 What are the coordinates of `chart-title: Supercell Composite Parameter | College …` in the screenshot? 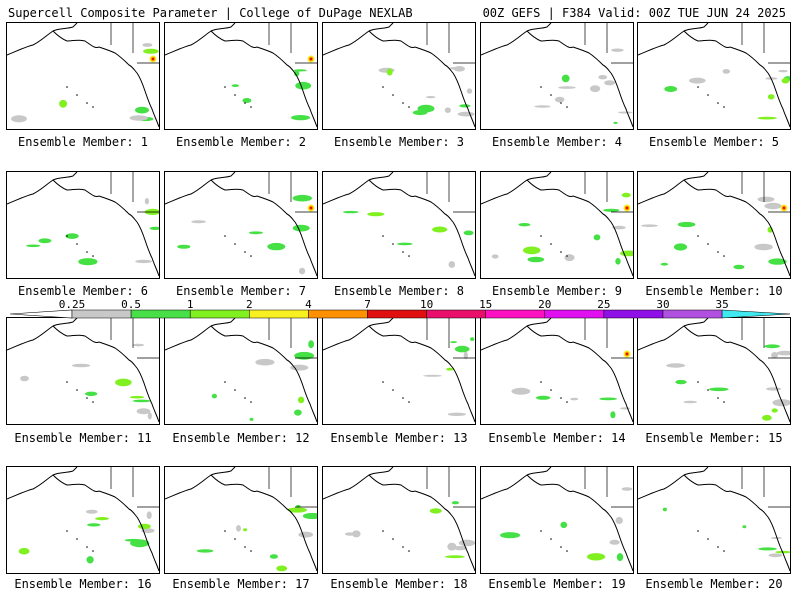 It's located at (210, 13).